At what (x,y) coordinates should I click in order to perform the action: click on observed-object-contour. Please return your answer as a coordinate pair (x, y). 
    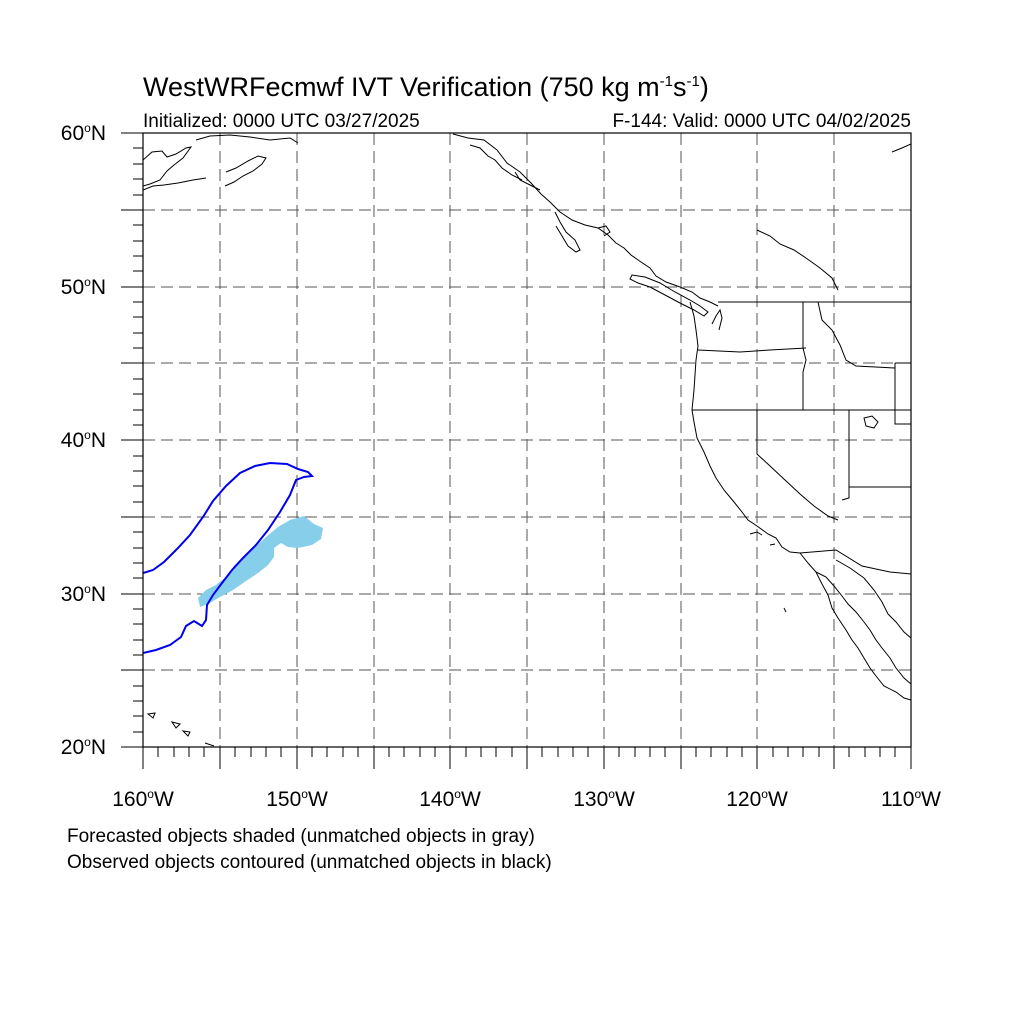
    Looking at the image, I should click on (229, 557).